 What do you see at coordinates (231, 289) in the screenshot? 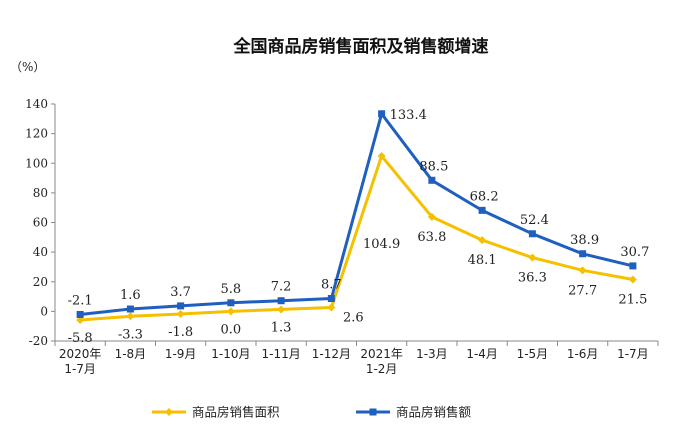
I see `data-label: 5.8` at bounding box center [231, 289].